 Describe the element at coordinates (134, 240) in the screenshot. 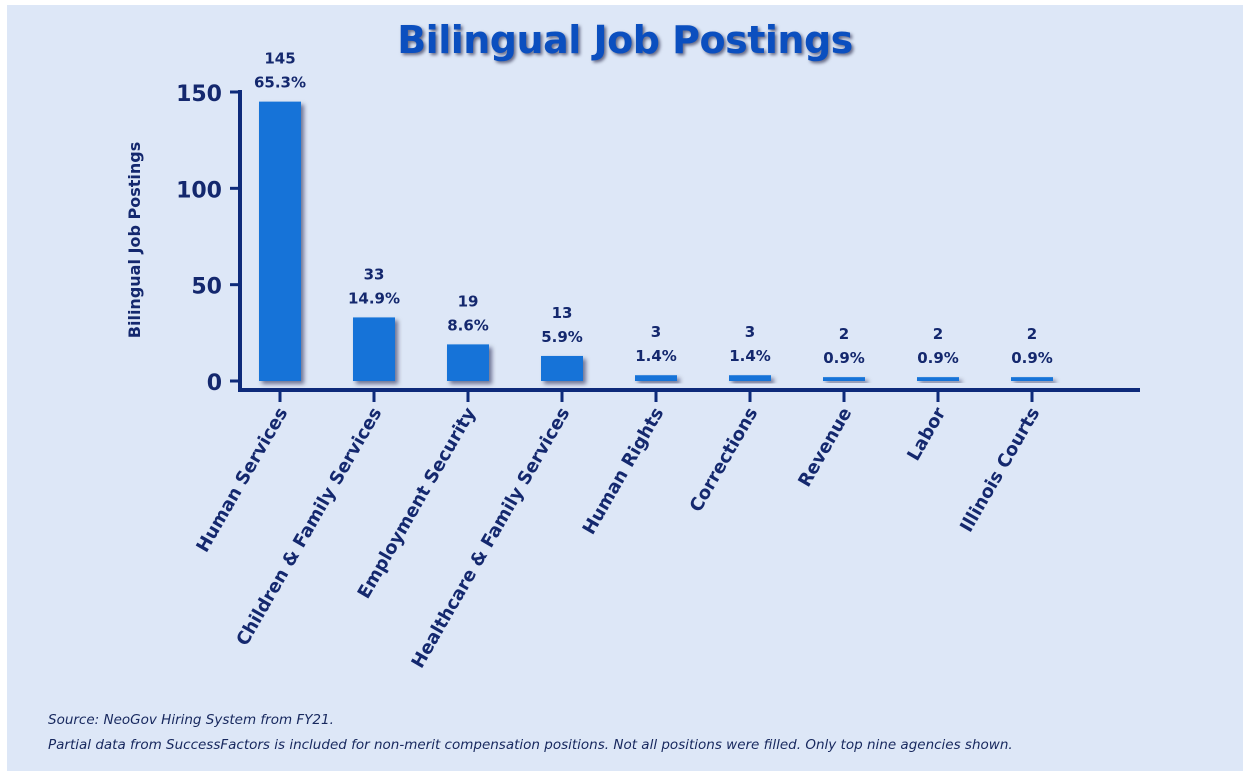

I see `y-axis-label: Bilingual Job Postings` at that location.